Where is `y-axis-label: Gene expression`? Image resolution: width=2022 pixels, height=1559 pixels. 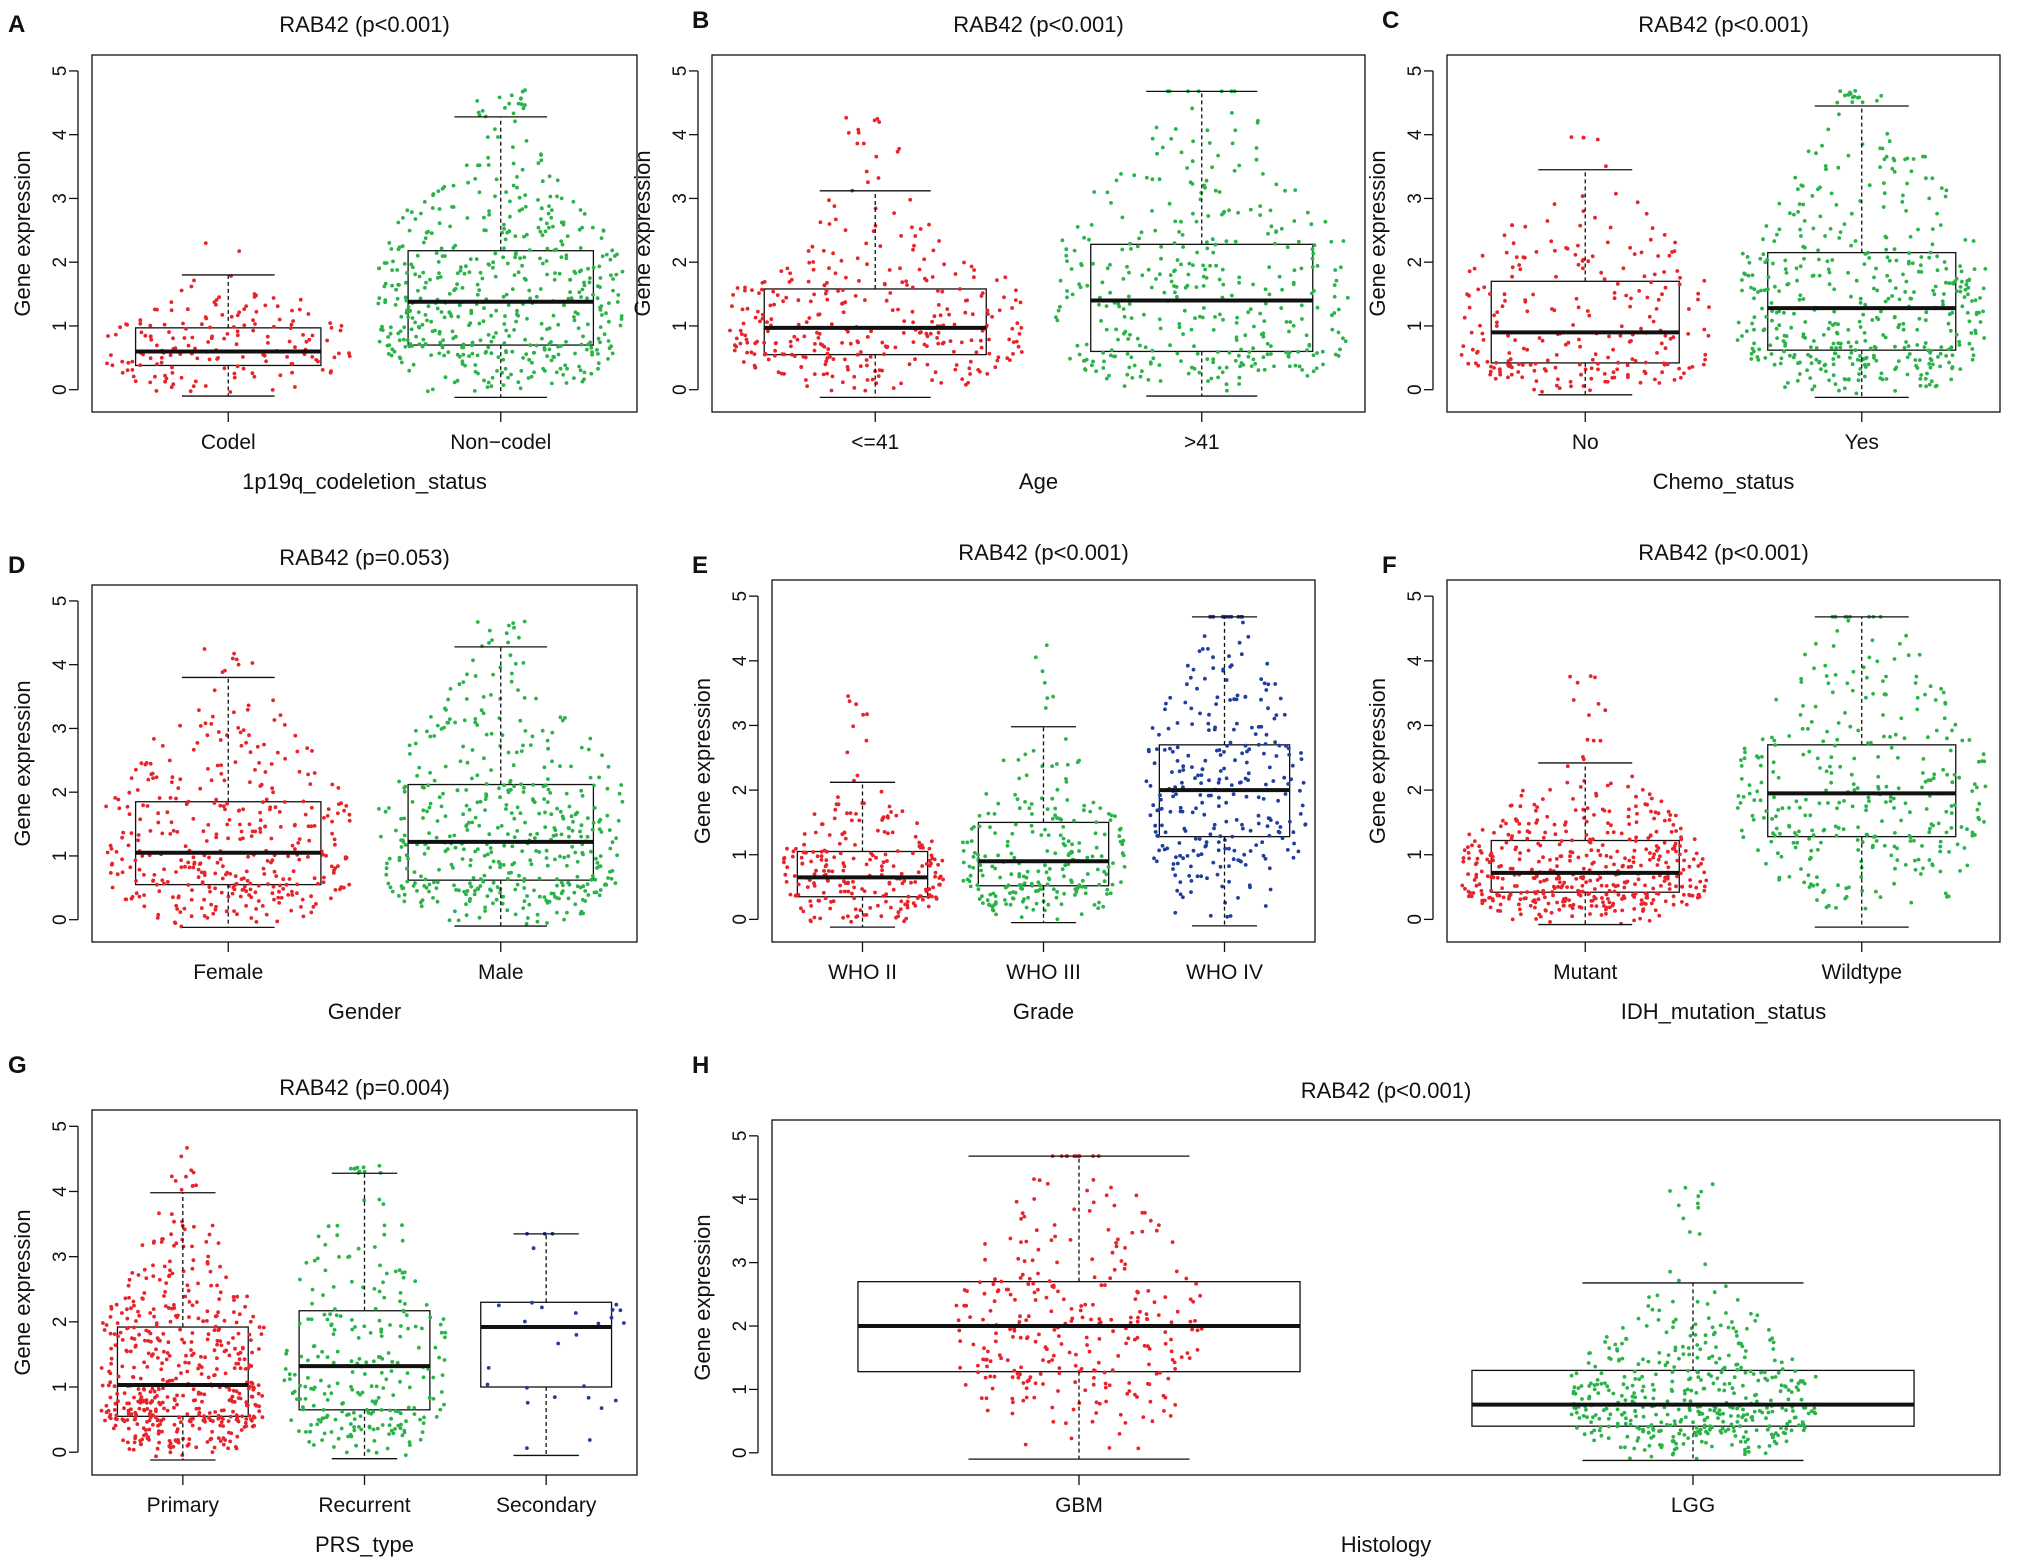 y-axis-label: Gene expression is located at coordinates (1377, 761).